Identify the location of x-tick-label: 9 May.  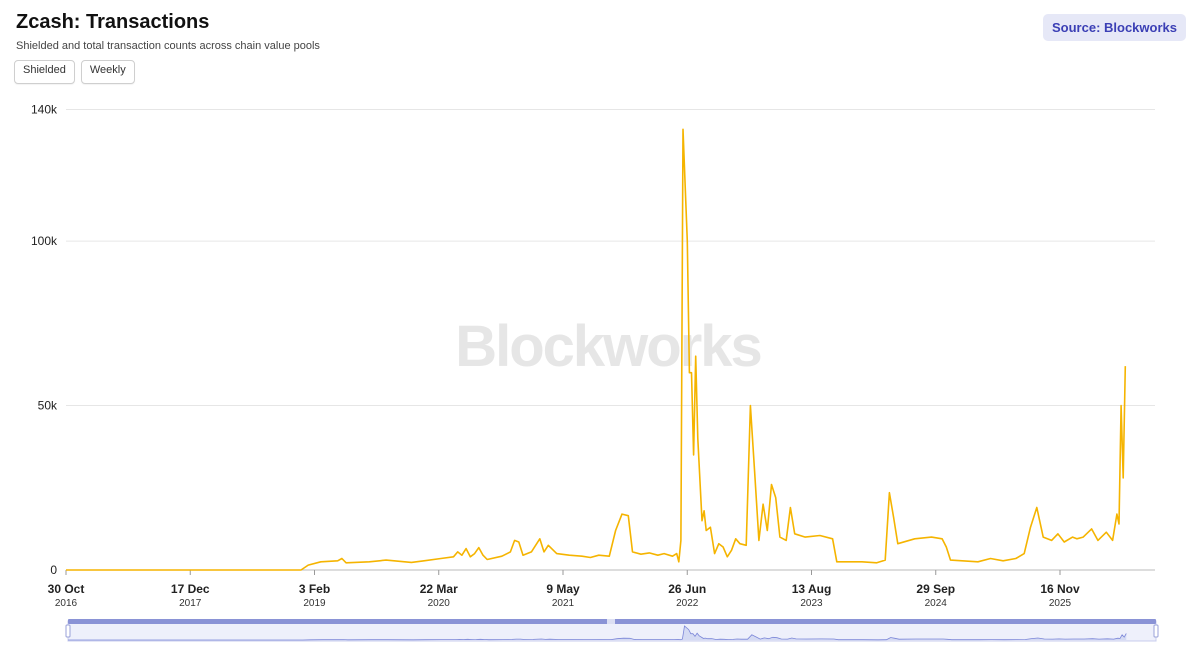
(563, 589).